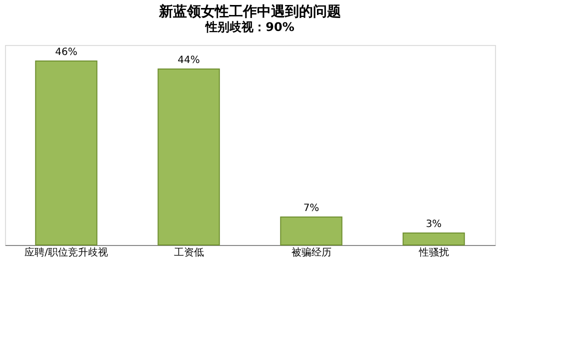 Image resolution: width=582 pixels, height=360 pixels. I want to click on data-label: 3%, so click(434, 224).